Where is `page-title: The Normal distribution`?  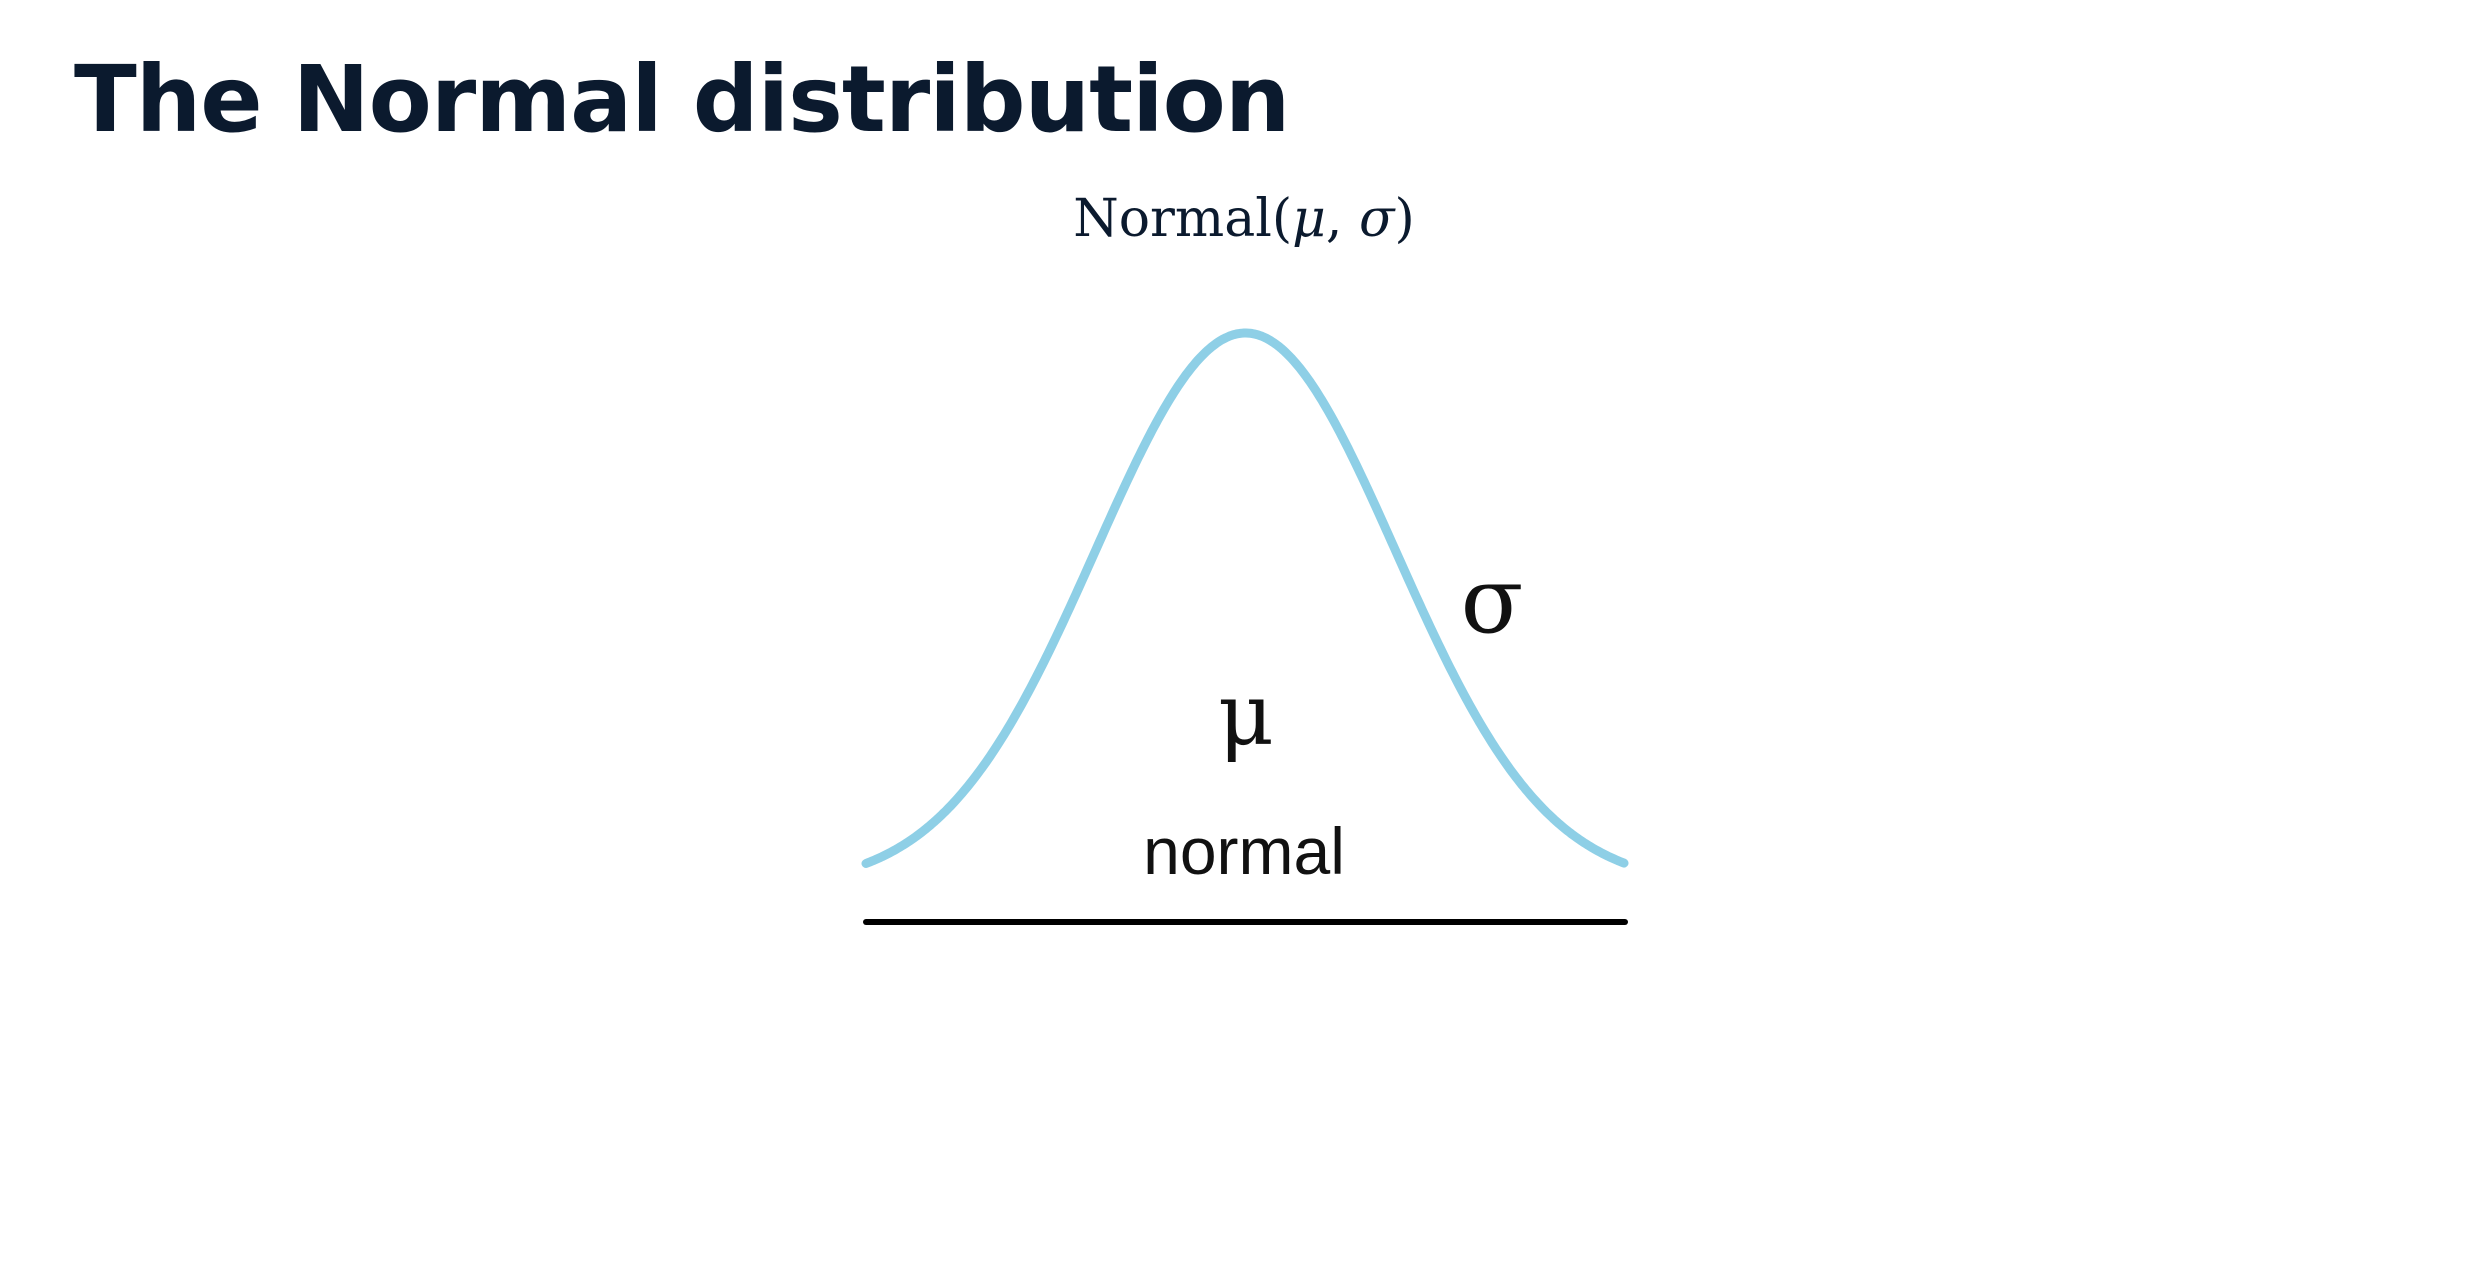
page-title: The Normal distribution is located at coordinates (682, 99).